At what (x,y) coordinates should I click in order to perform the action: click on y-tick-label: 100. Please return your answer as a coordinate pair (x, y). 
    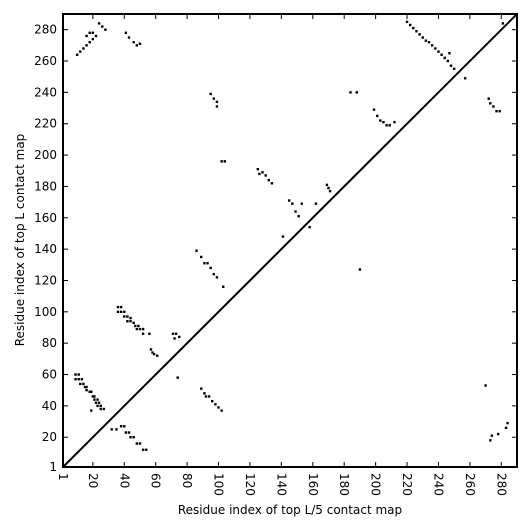
    Looking at the image, I should click on (45, 312).